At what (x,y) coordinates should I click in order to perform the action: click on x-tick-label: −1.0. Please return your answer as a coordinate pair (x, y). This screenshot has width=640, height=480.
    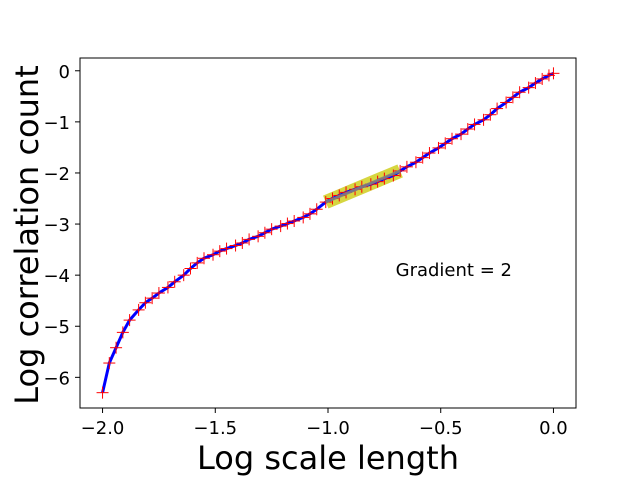
    Looking at the image, I should click on (328, 428).